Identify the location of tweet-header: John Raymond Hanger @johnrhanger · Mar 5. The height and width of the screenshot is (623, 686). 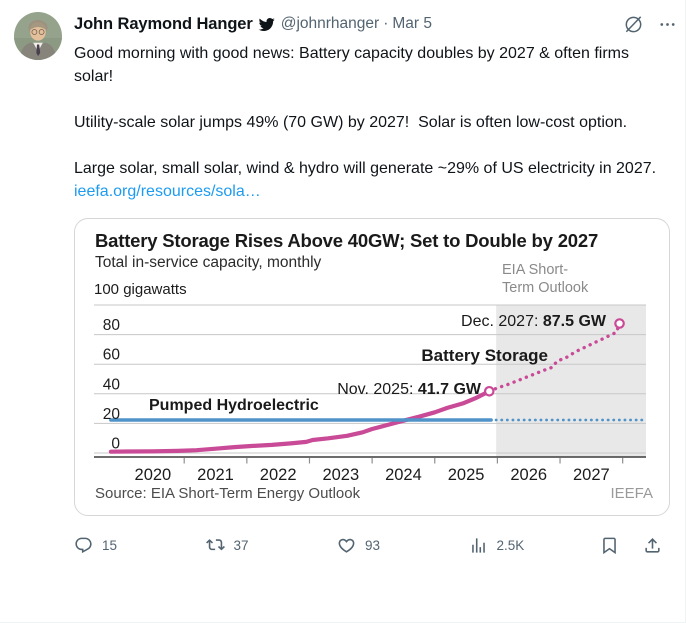
(375, 24).